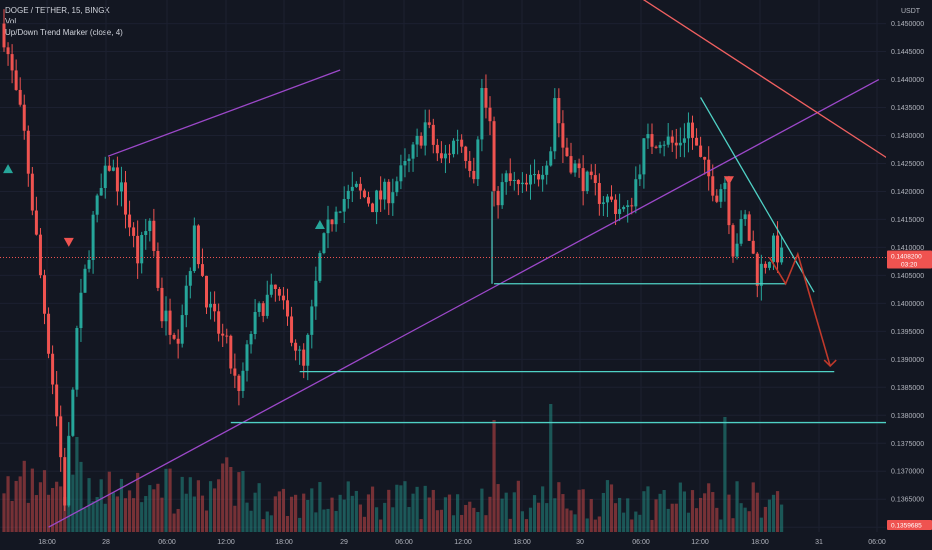 The image size is (932, 550). Describe the element at coordinates (466, 541) in the screenshot. I see `time-axis` at that location.